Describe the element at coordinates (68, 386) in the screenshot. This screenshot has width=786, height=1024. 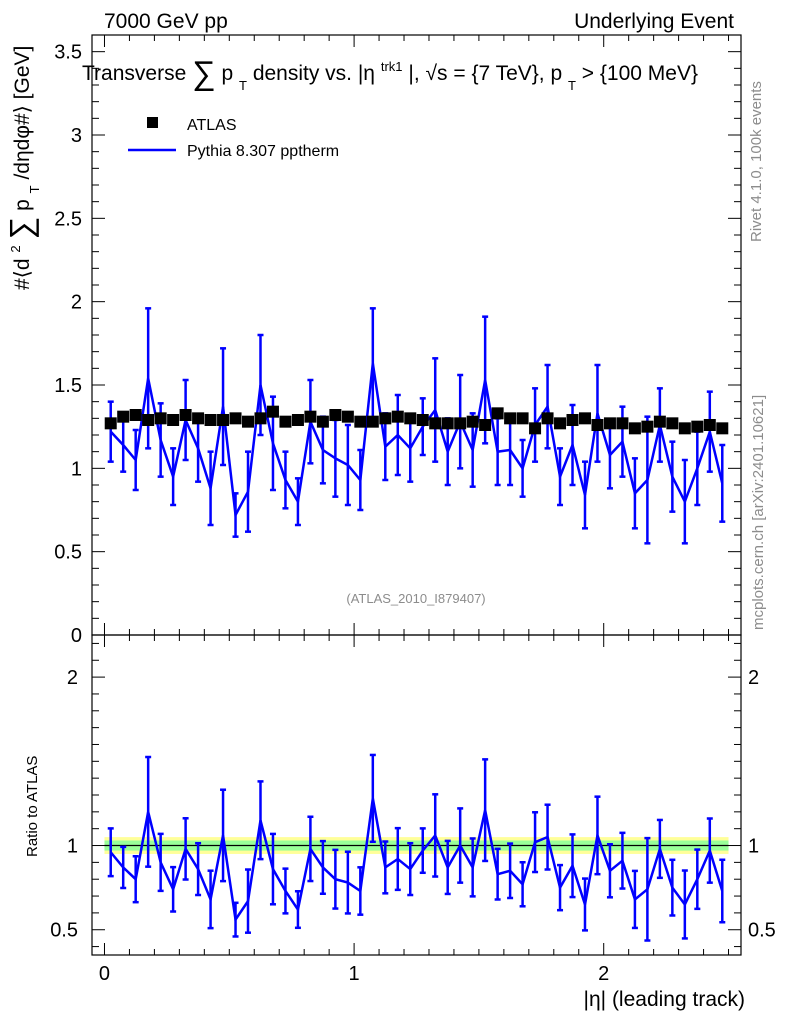
I see `y-tick-label-main: 1.5` at that location.